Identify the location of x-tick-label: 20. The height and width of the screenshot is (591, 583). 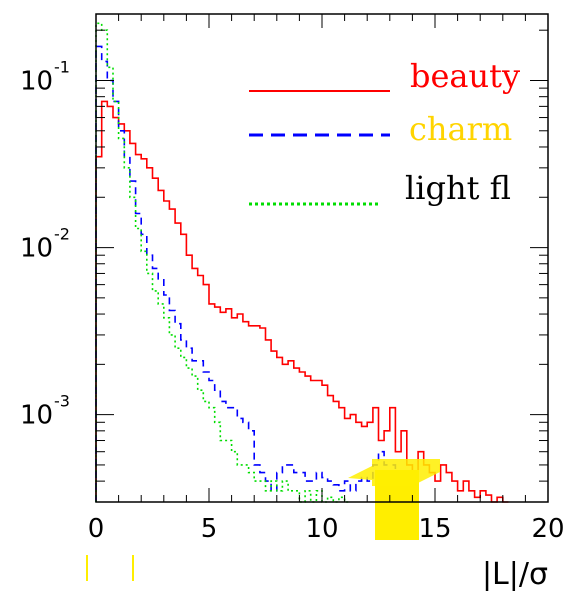
(547, 529).